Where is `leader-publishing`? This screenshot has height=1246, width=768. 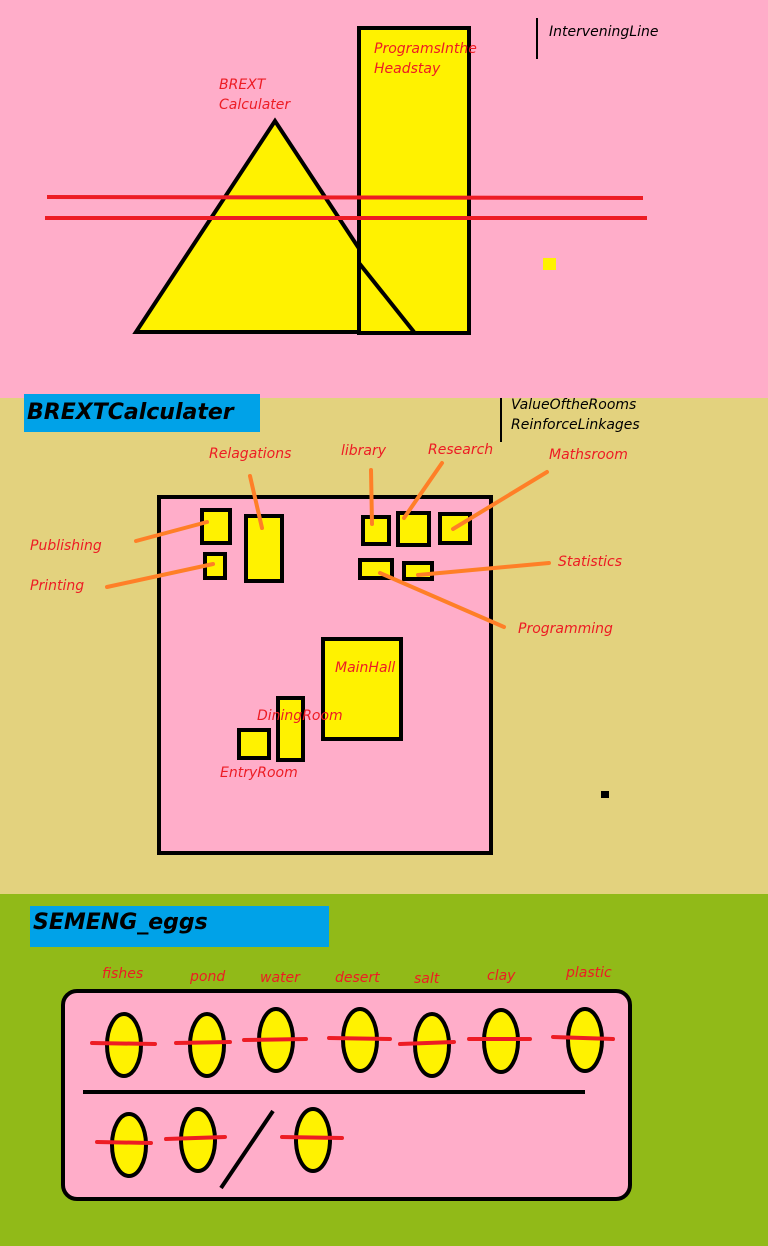
leader-publishing is located at coordinates (171, 531).